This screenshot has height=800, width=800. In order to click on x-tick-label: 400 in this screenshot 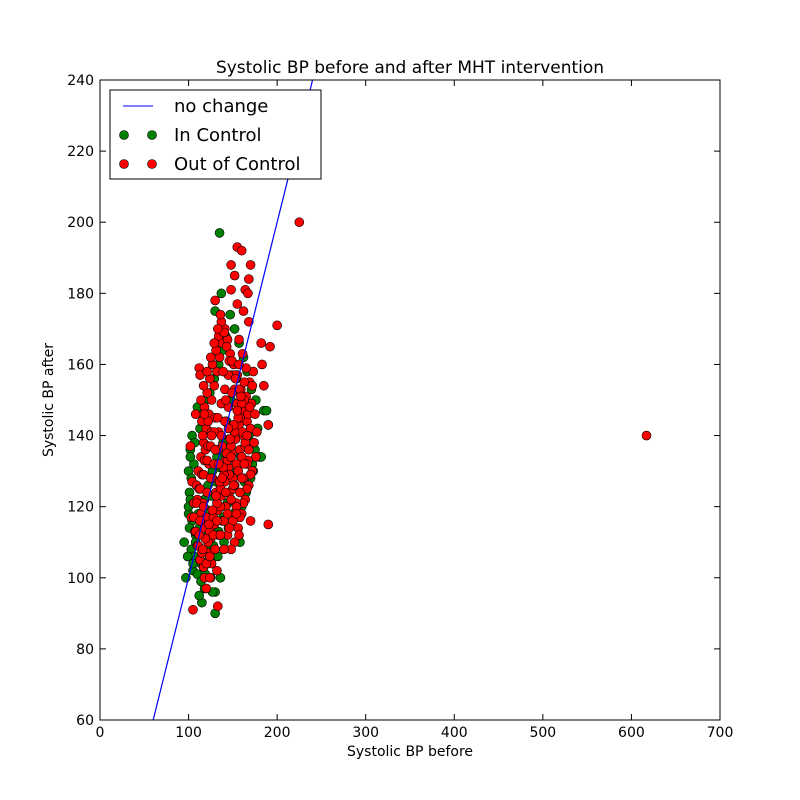, I will do `click(454, 733)`.